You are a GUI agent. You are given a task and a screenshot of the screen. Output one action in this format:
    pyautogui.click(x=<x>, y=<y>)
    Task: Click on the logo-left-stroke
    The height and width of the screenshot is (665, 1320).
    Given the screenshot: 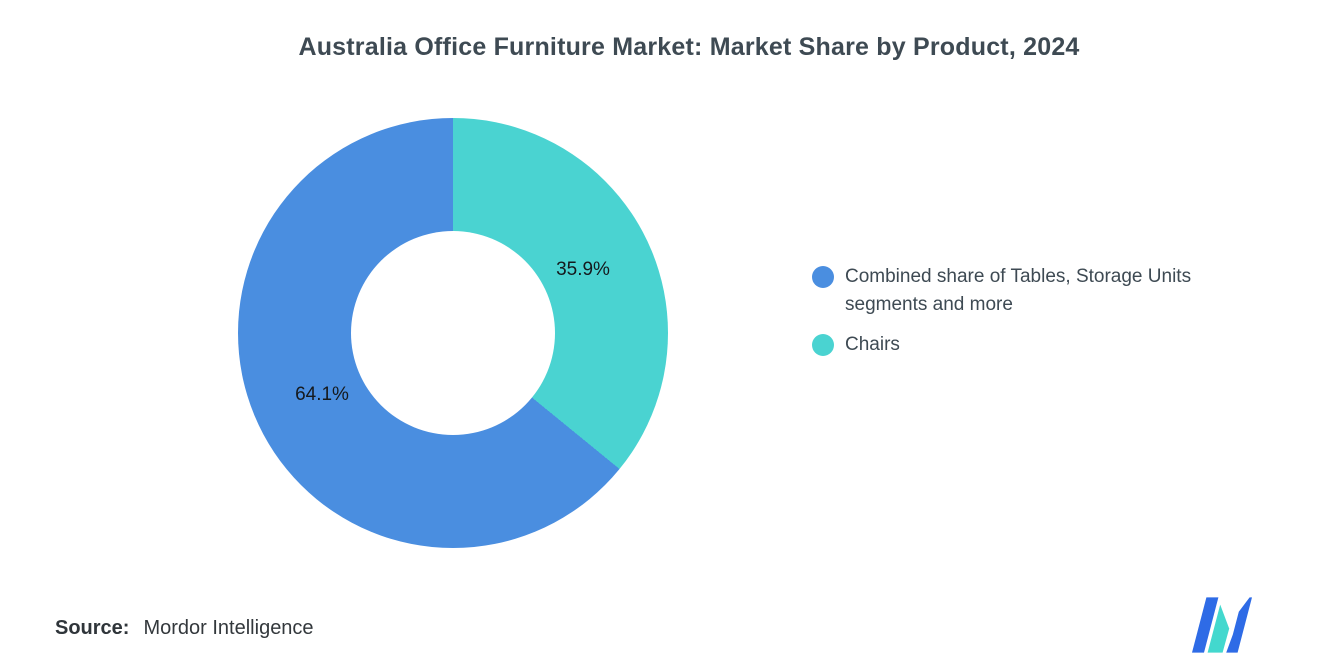 What is the action you would take?
    pyautogui.click(x=1205, y=625)
    